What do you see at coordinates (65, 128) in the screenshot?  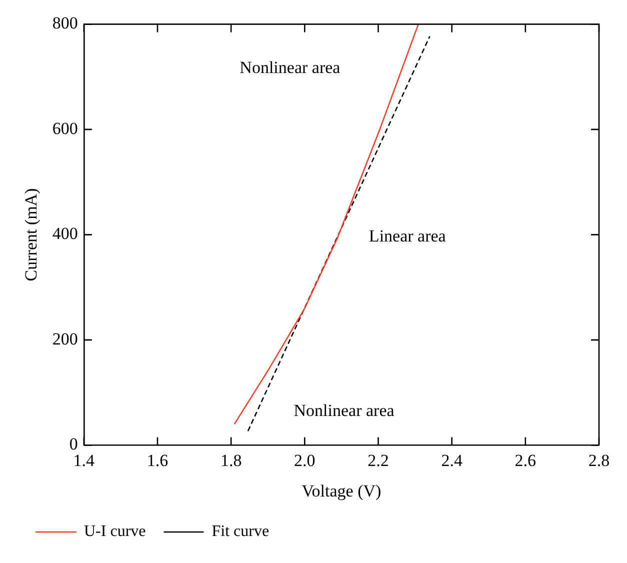 I see `y-tick-label: 600` at bounding box center [65, 128].